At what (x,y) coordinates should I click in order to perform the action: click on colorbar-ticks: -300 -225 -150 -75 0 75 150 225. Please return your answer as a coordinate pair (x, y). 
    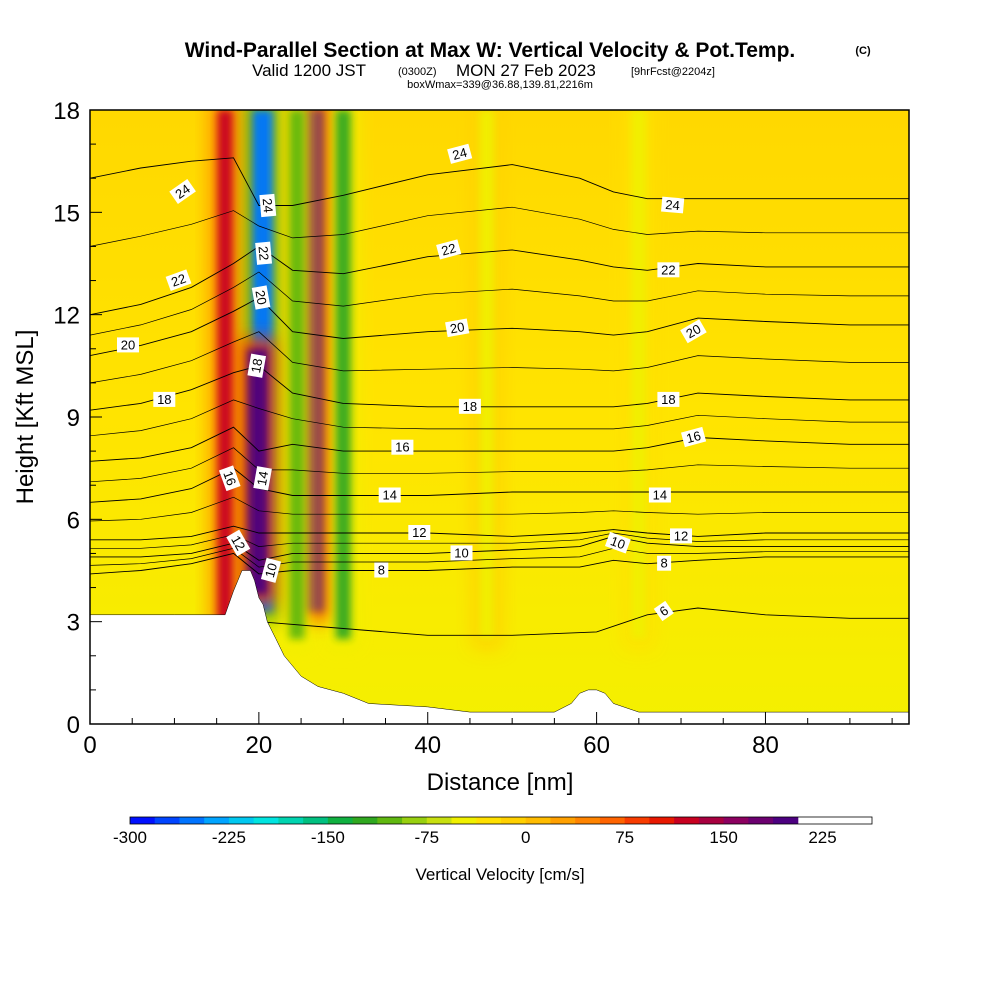
    Looking at the image, I should click on (475, 837).